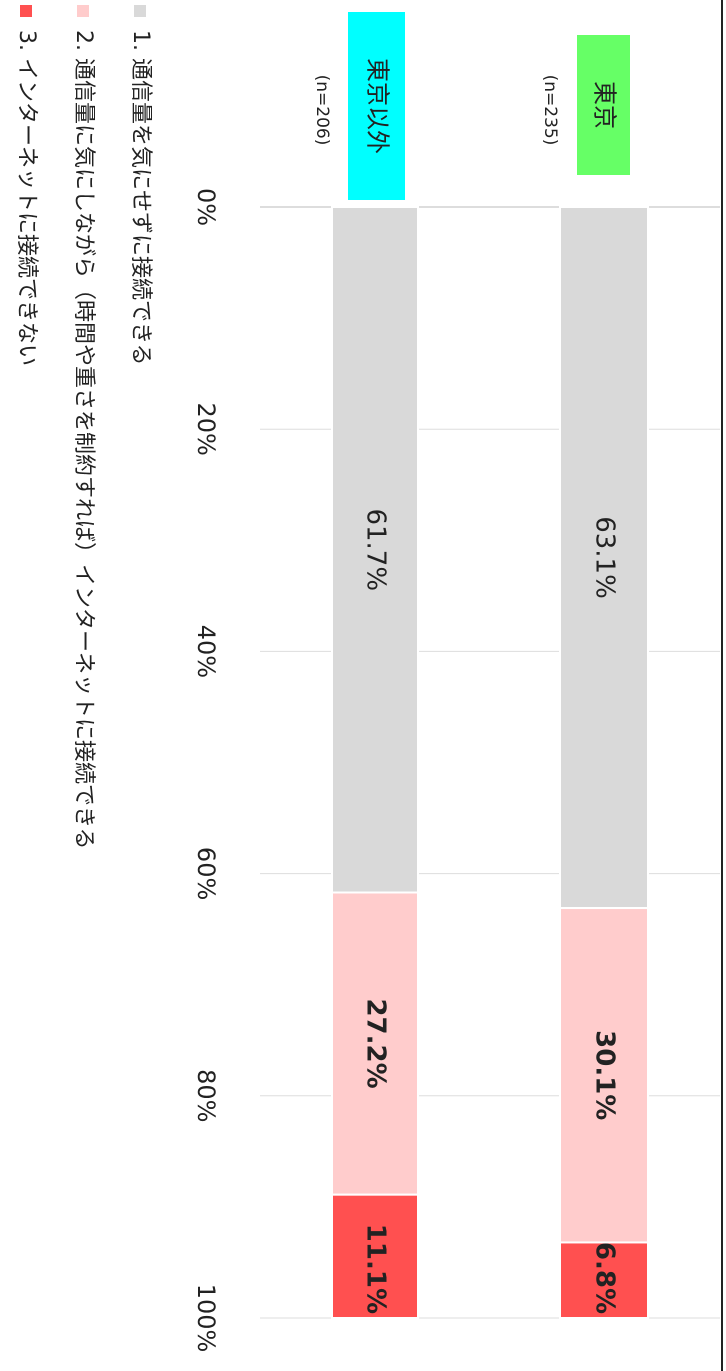 The width and height of the screenshot is (726, 1371). What do you see at coordinates (550, 110) in the screenshot?
I see `category-note: (n=235)` at bounding box center [550, 110].